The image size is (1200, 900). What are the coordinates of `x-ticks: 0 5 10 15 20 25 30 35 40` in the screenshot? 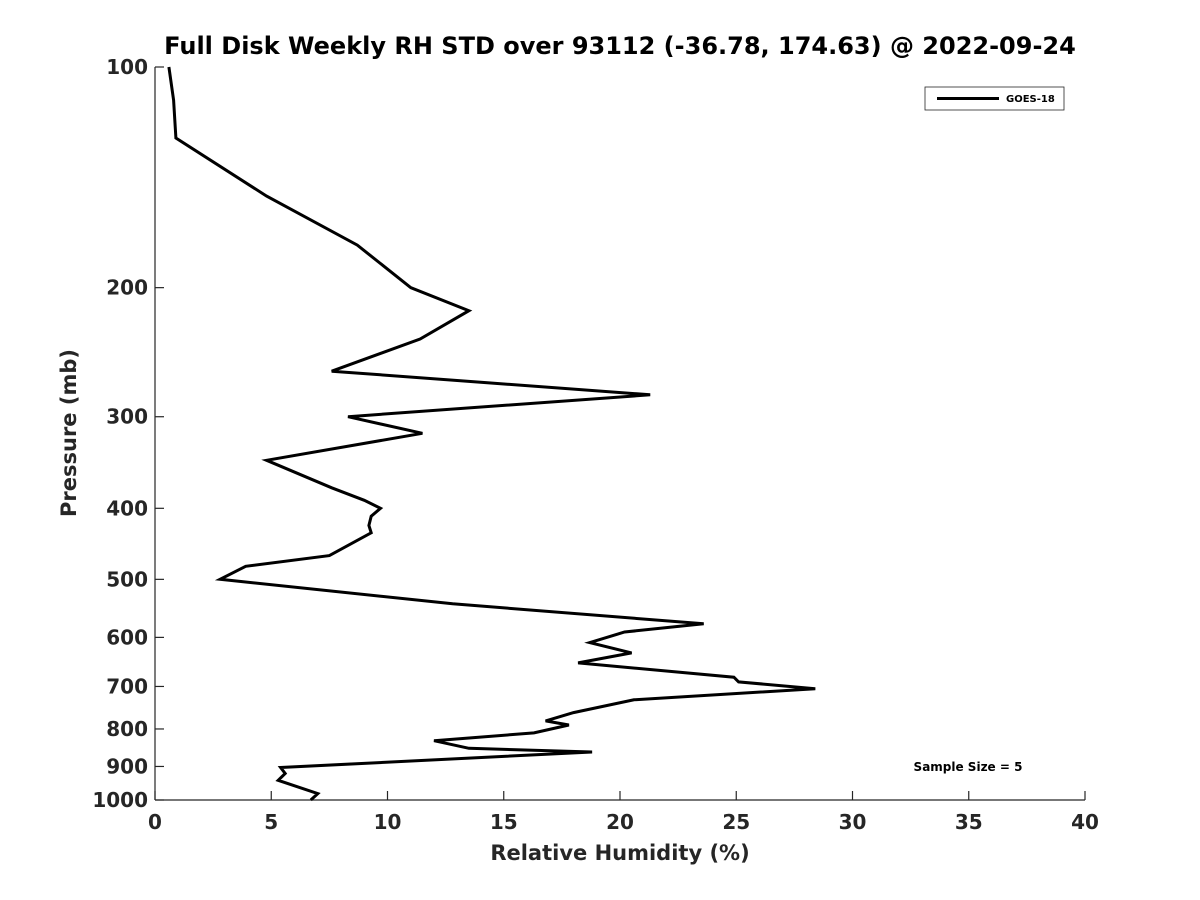 It's located at (623, 812).